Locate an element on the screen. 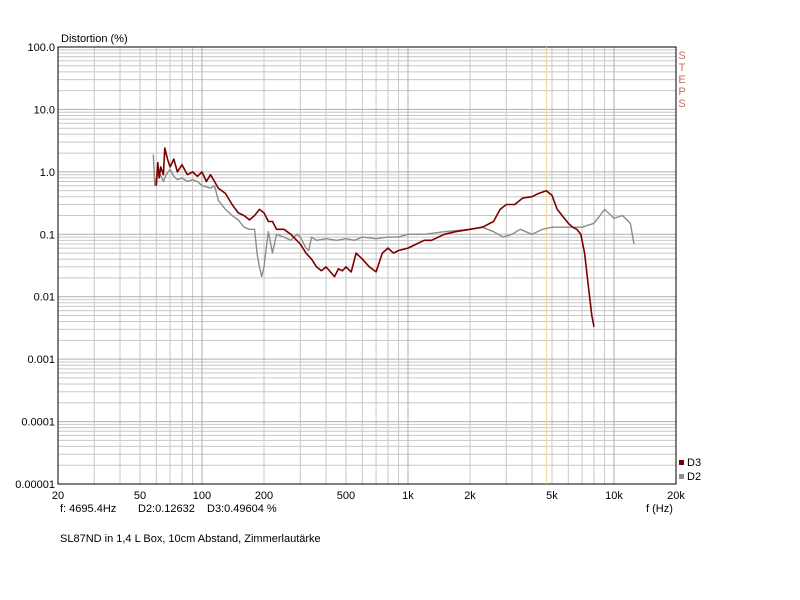 The height and width of the screenshot is (600, 800). y-tick-label: 0.1 is located at coordinates (47, 235).